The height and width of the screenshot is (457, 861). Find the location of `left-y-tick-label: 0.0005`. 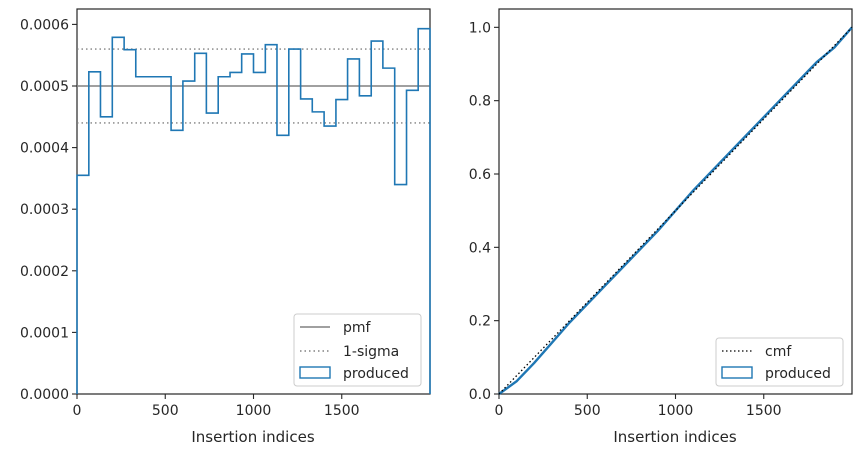

left-y-tick-label: 0.0005 is located at coordinates (44, 87).